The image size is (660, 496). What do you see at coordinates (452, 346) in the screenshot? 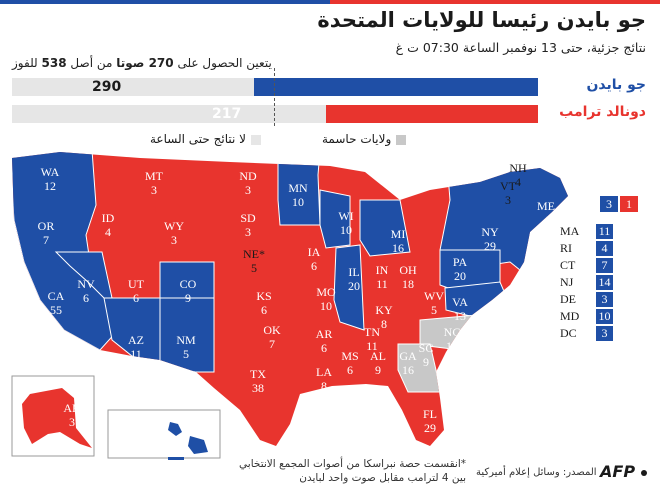
I see `state-ev-nc: 15` at bounding box center [452, 346].